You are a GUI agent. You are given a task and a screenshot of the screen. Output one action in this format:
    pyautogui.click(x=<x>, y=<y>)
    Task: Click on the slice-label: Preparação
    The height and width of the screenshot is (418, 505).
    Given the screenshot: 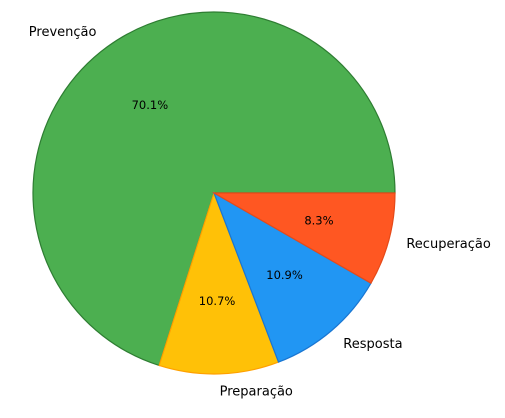 What is the action you would take?
    pyautogui.click(x=256, y=392)
    